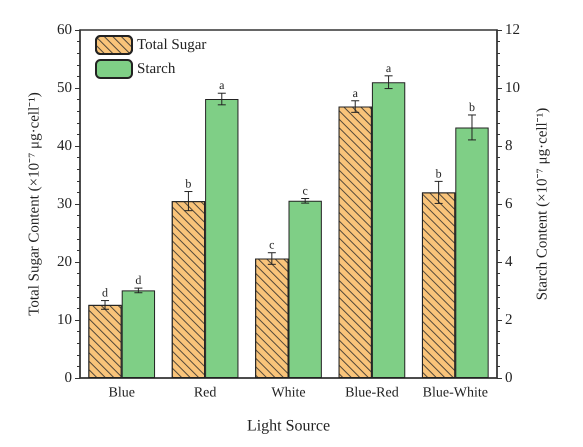 This screenshot has height=447, width=583. Describe the element at coordinates (509, 262) in the screenshot. I see `y2-tick-label: 4` at that location.